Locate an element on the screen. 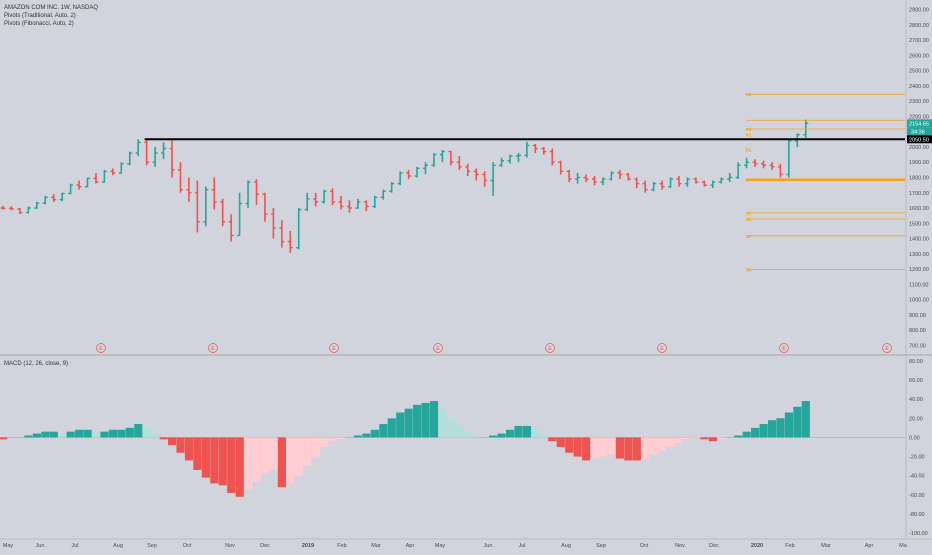  price-tick-label: 1800.00 is located at coordinates (919, 179).